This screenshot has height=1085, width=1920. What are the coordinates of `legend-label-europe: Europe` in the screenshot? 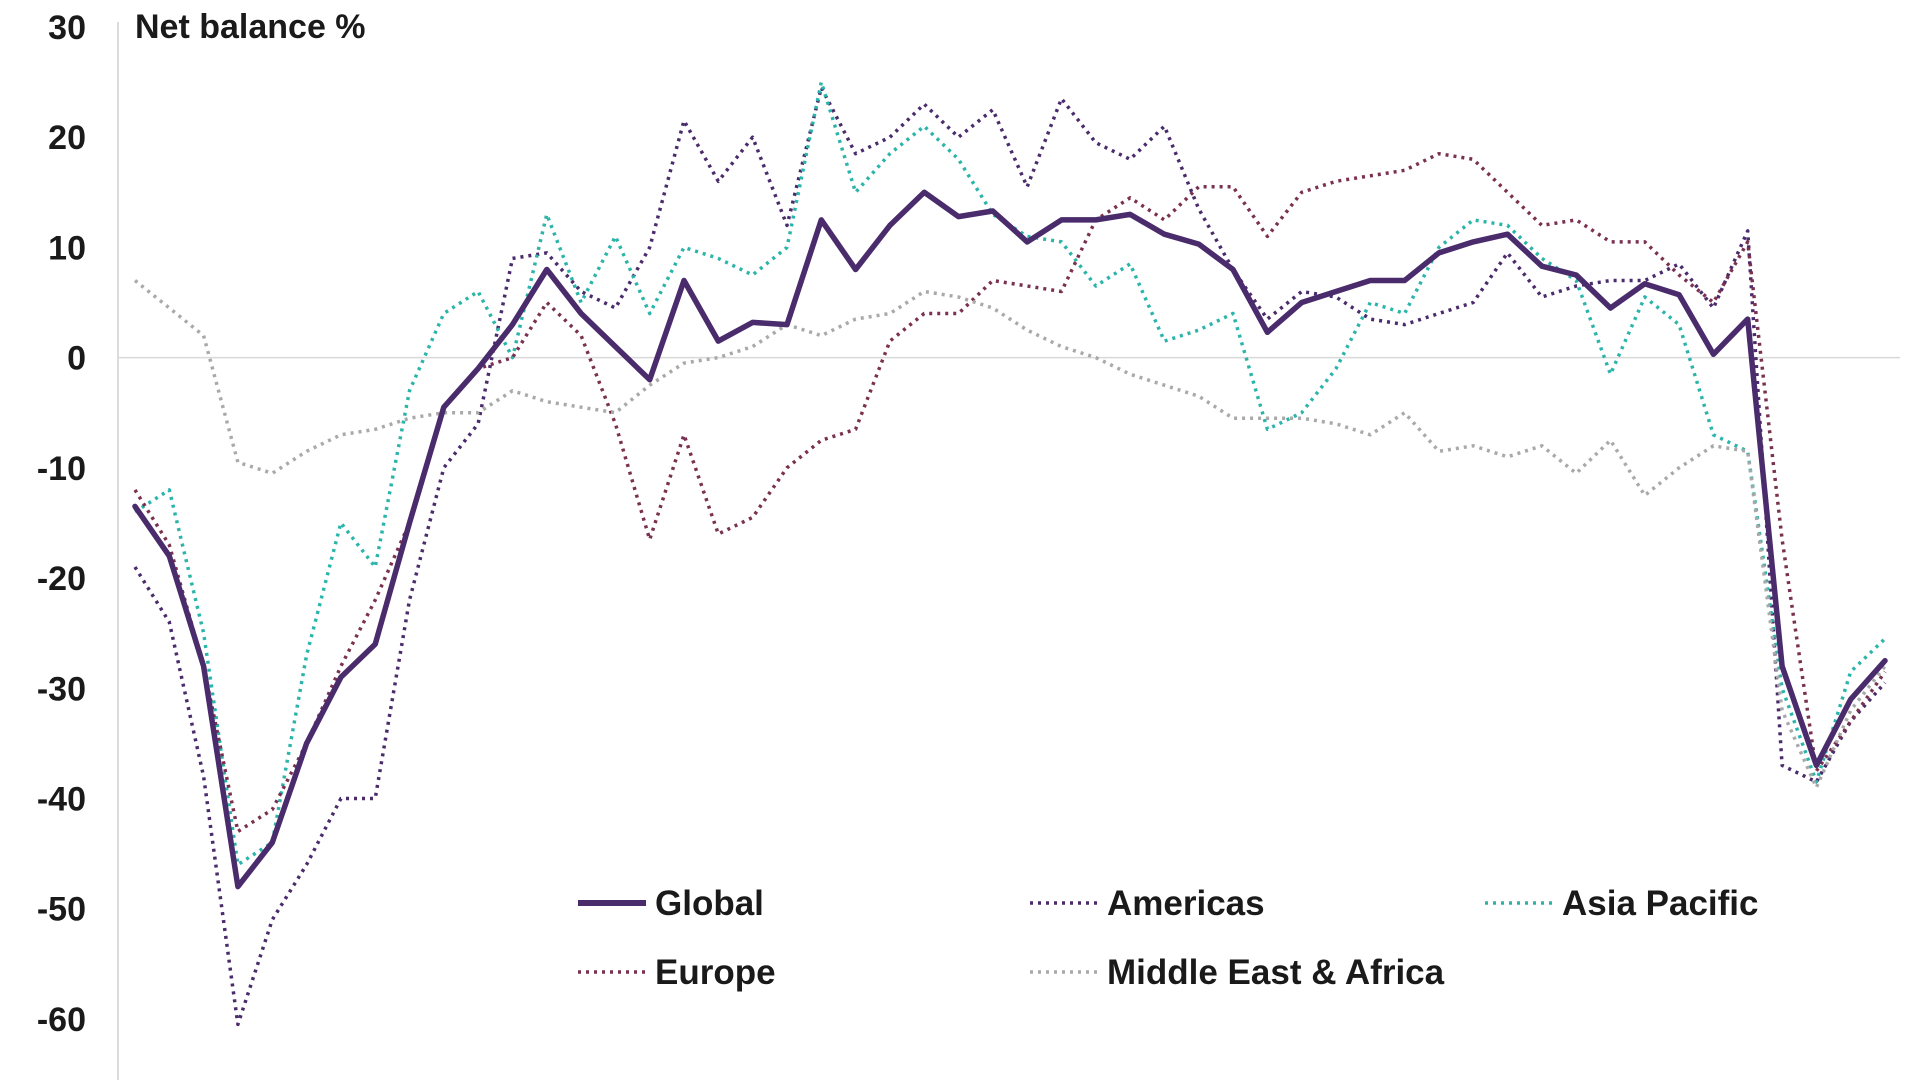 It's located at (715, 972).